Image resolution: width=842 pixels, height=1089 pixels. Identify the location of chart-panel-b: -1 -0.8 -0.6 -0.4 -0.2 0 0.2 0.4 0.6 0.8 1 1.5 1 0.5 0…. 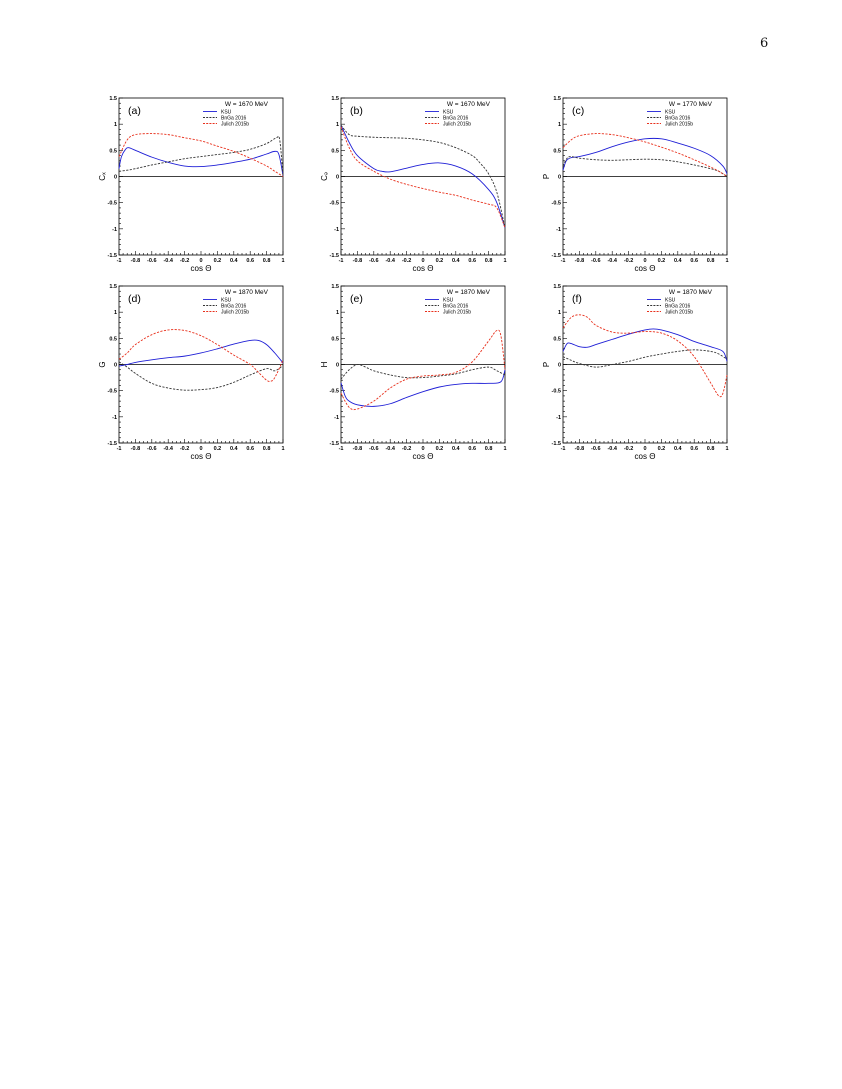
(413, 184).